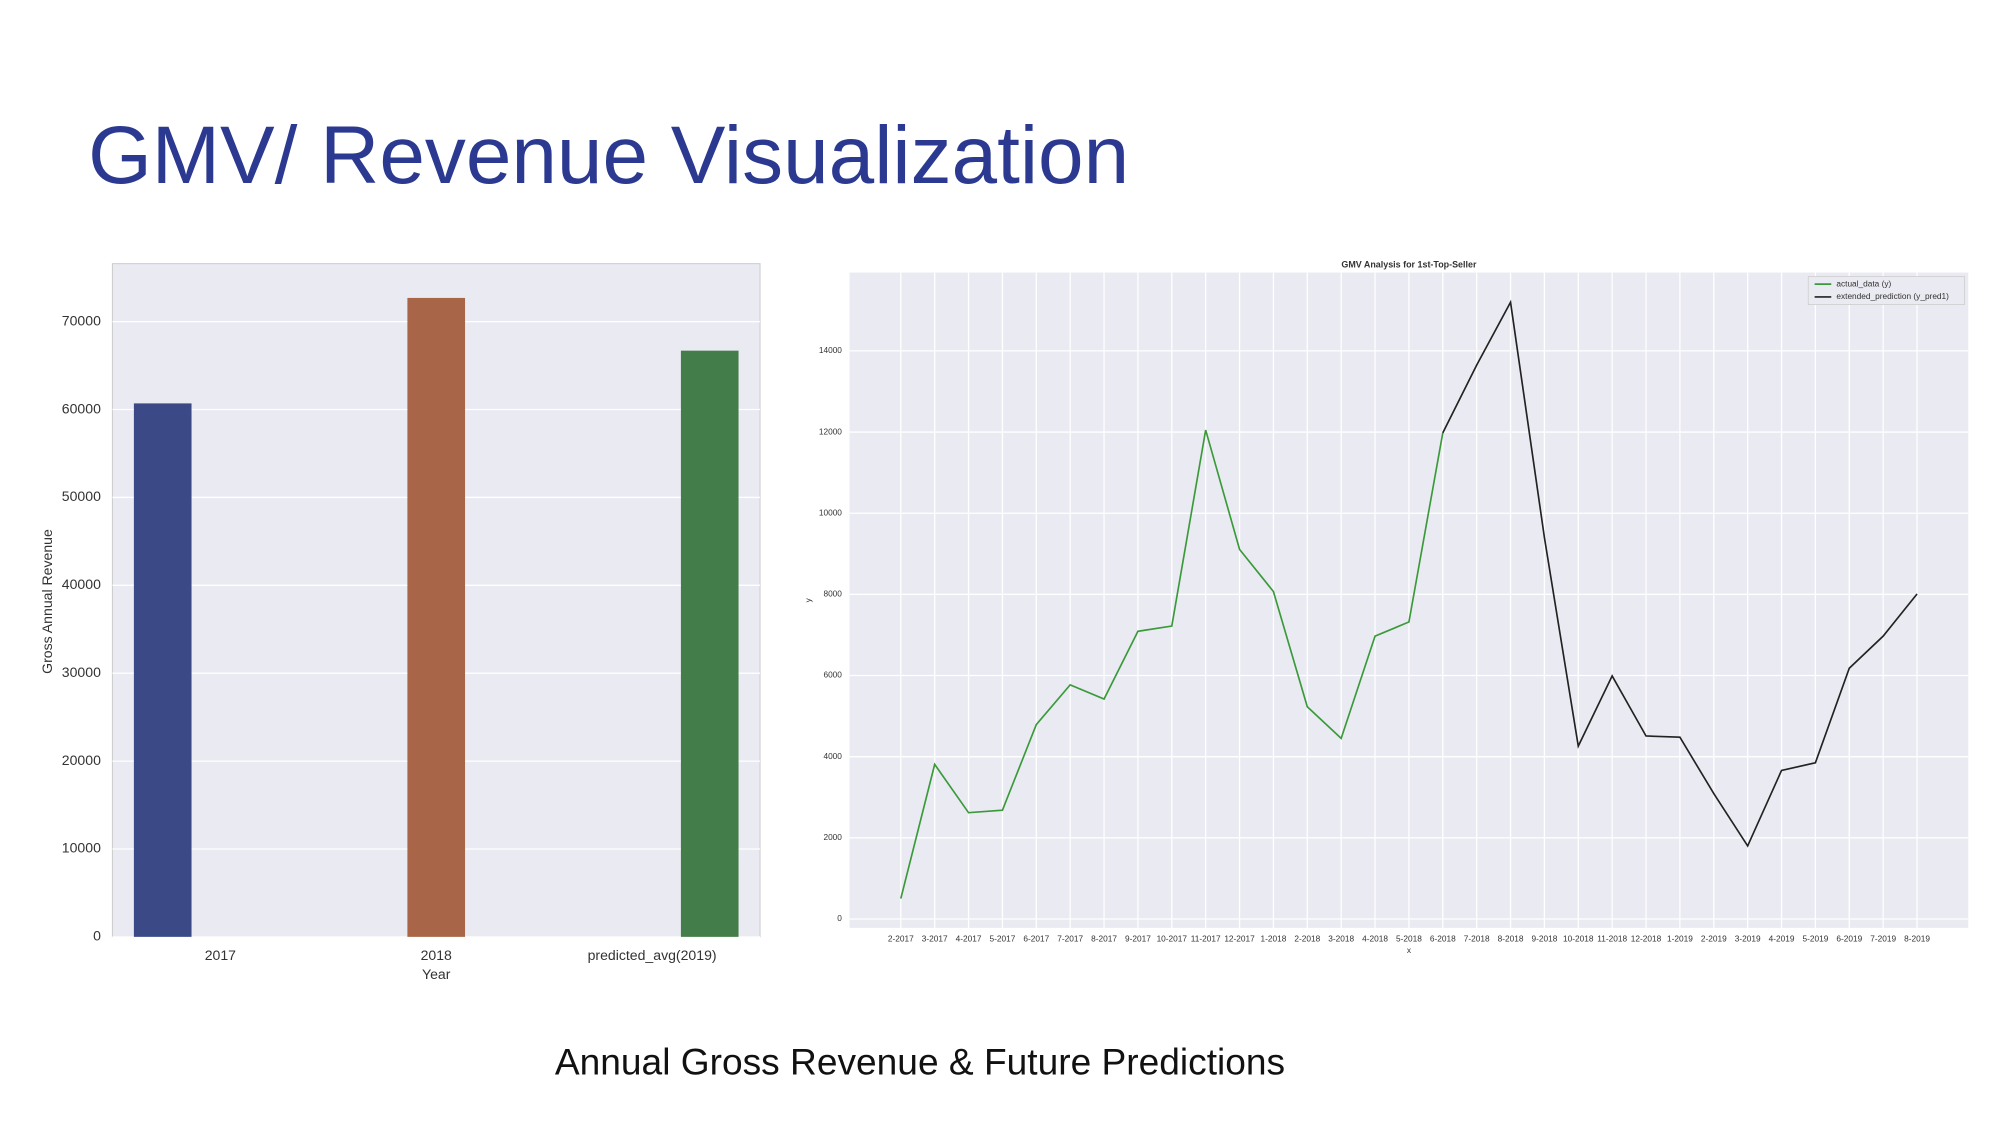  Describe the element at coordinates (1206, 939) in the screenshot. I see `x-tick-label: 11-2017` at that location.